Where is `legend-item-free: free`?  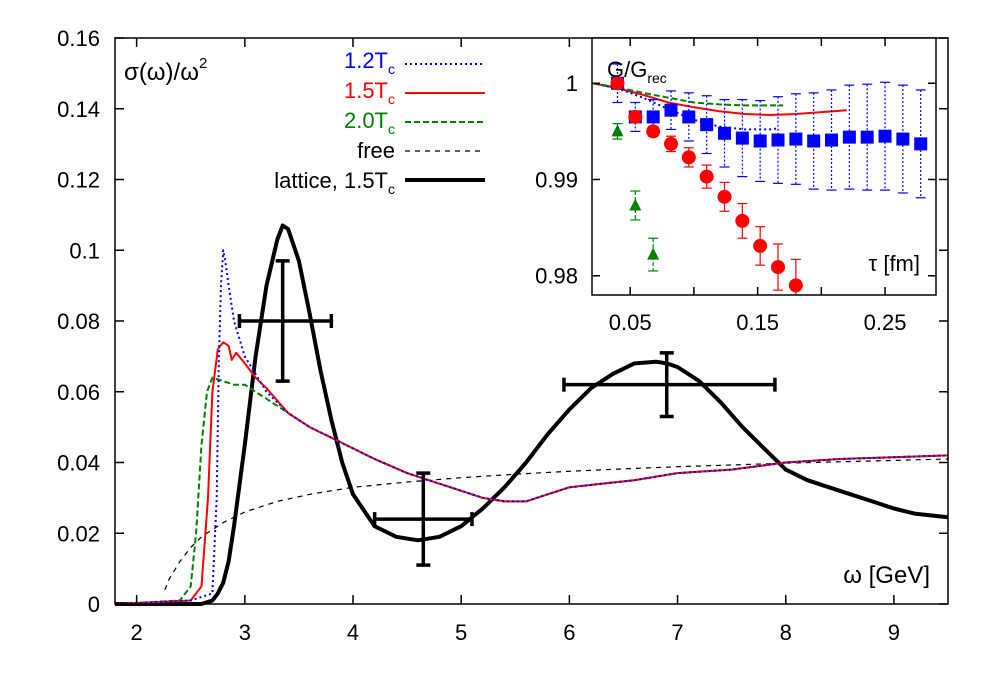 legend-item-free: free is located at coordinates (421, 150).